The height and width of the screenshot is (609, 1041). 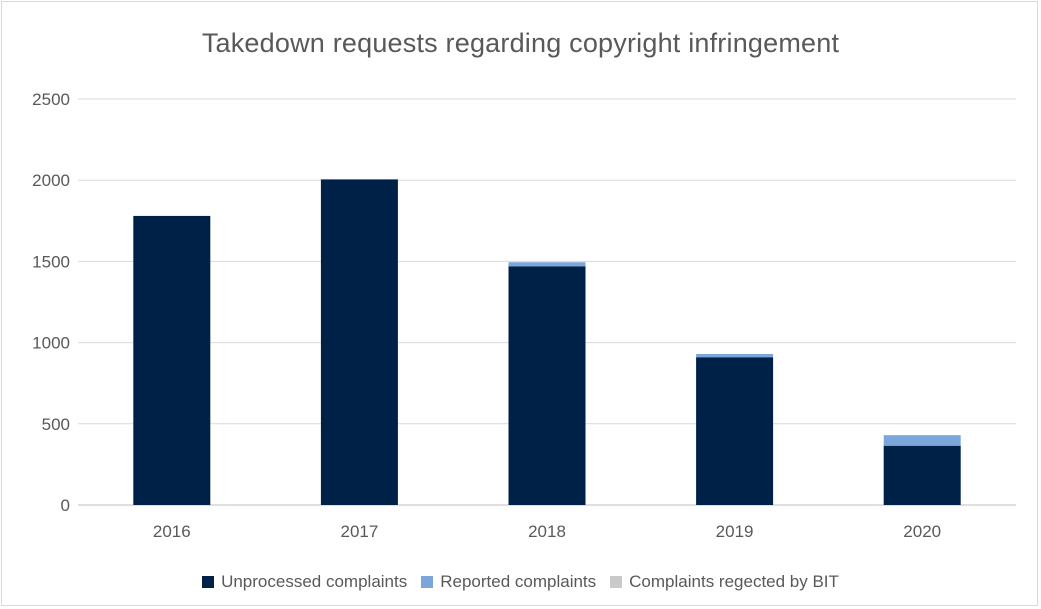 What do you see at coordinates (51, 99) in the screenshot?
I see `y-tick-label: 2500` at bounding box center [51, 99].